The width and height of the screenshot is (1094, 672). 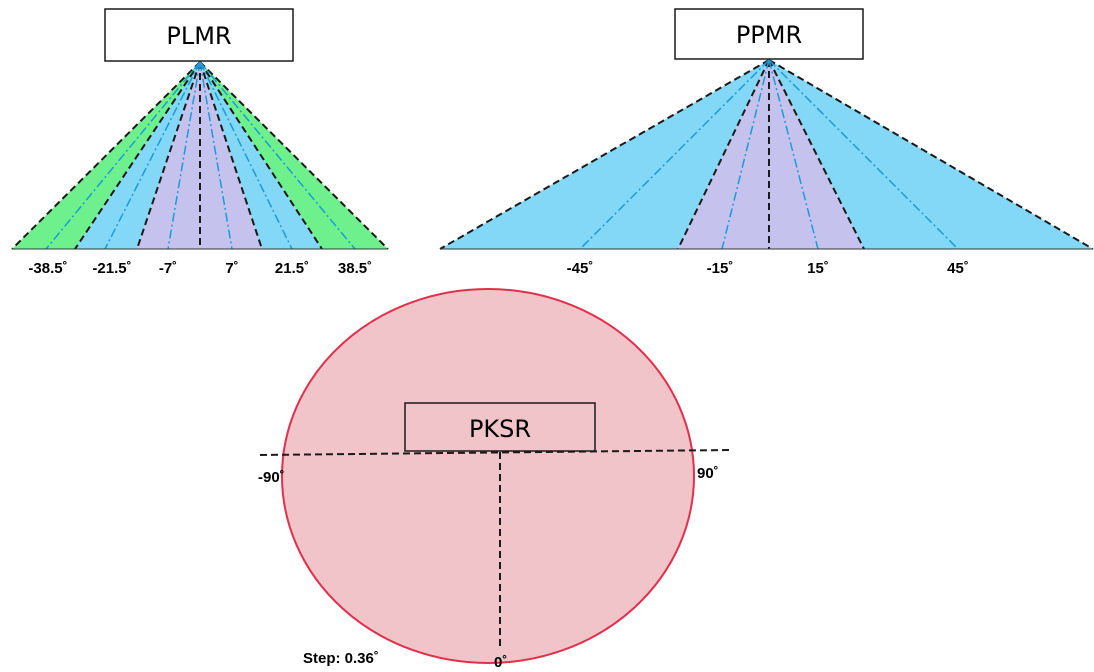 I want to click on plmr-label: PLMR, so click(x=198, y=36).